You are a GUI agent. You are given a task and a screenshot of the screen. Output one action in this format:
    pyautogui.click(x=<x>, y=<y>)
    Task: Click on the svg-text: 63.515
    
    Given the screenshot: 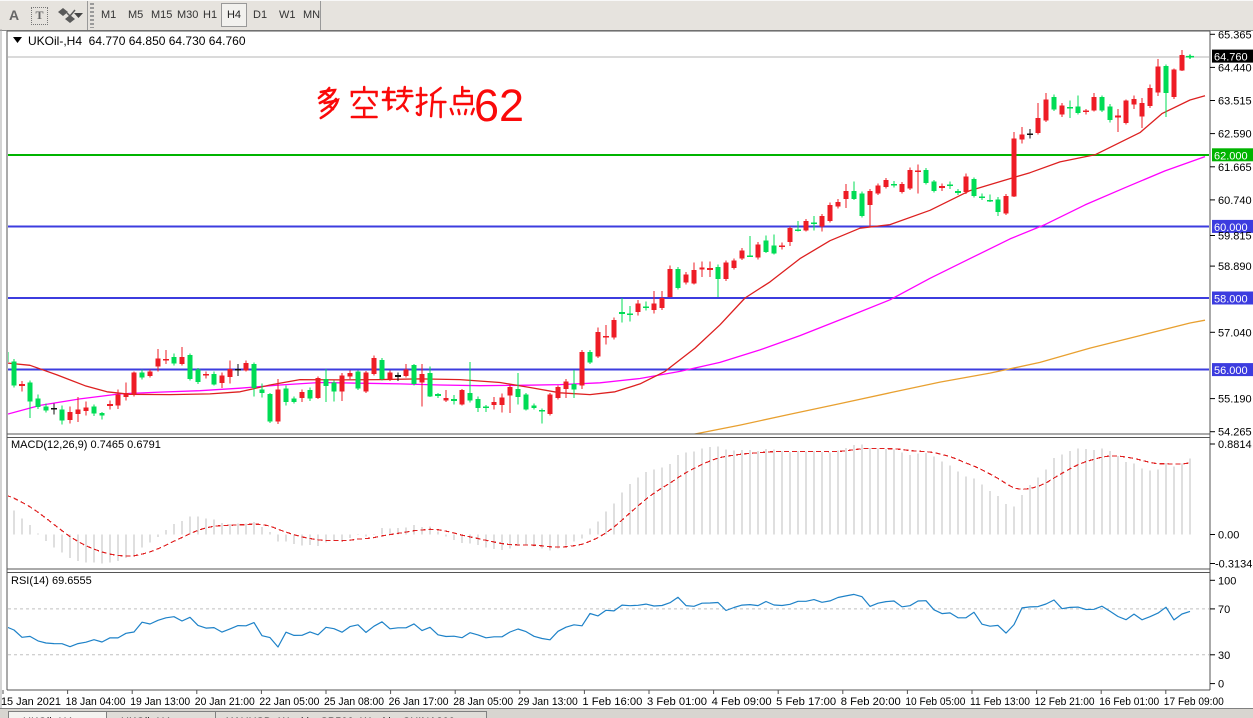 What is the action you would take?
    pyautogui.click(x=1235, y=102)
    